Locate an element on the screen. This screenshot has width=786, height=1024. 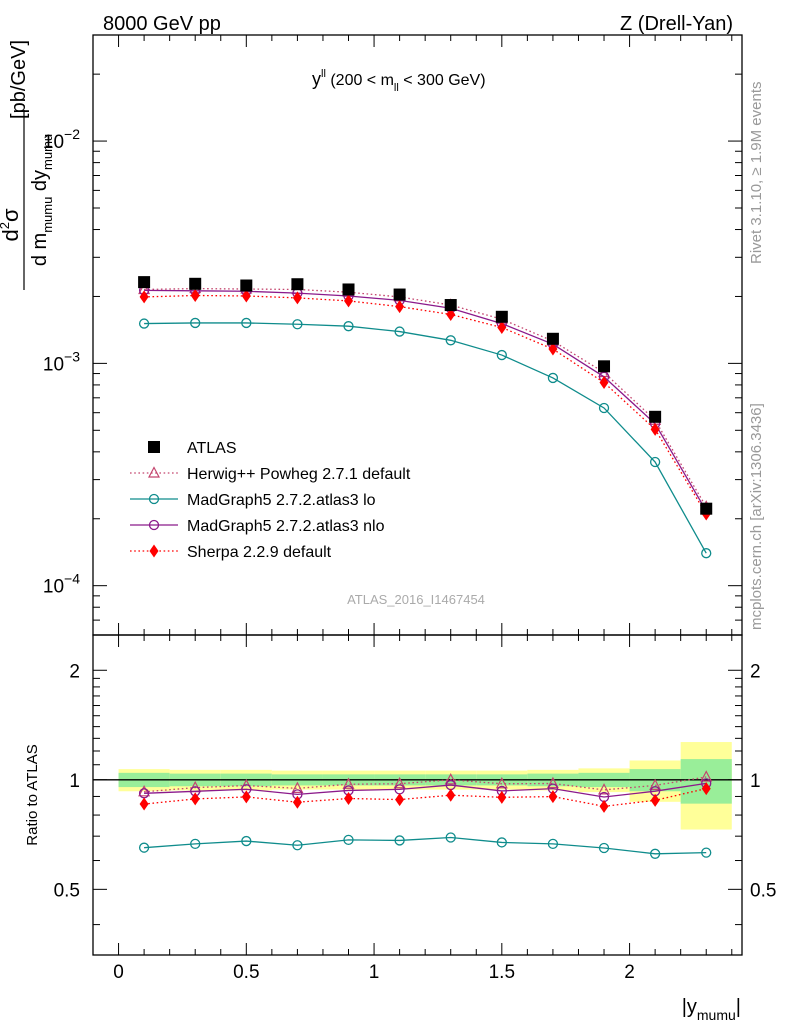
legend-label: Sherpa 2.2.9 default is located at coordinates (259, 552).